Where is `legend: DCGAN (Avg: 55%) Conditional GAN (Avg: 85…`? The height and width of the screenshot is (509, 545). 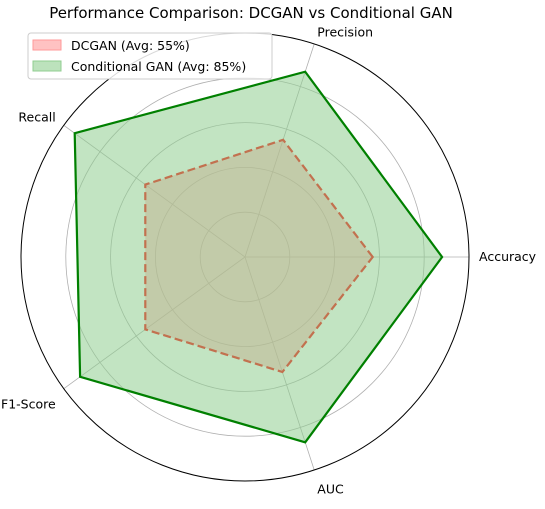 legend: DCGAN (Avg: 55%) Conditional GAN (Avg: 85… is located at coordinates (150, 56).